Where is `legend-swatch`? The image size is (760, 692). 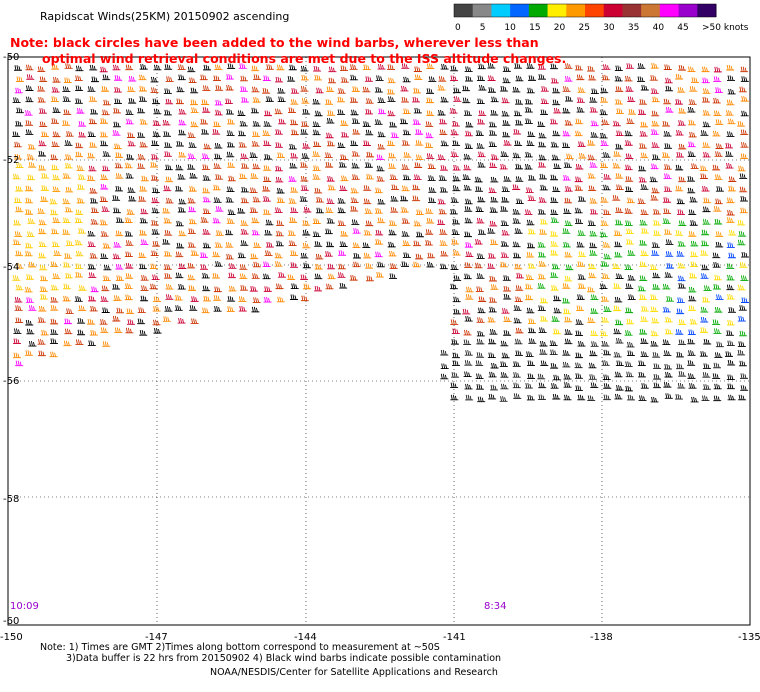 legend-swatch is located at coordinates (557, 10).